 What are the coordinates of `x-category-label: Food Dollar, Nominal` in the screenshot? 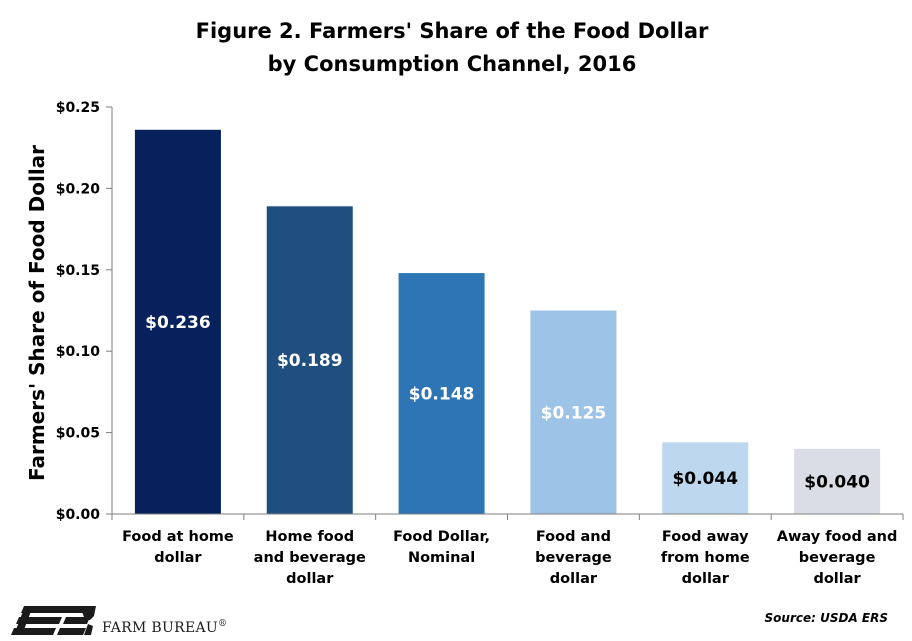 It's located at (441, 547).